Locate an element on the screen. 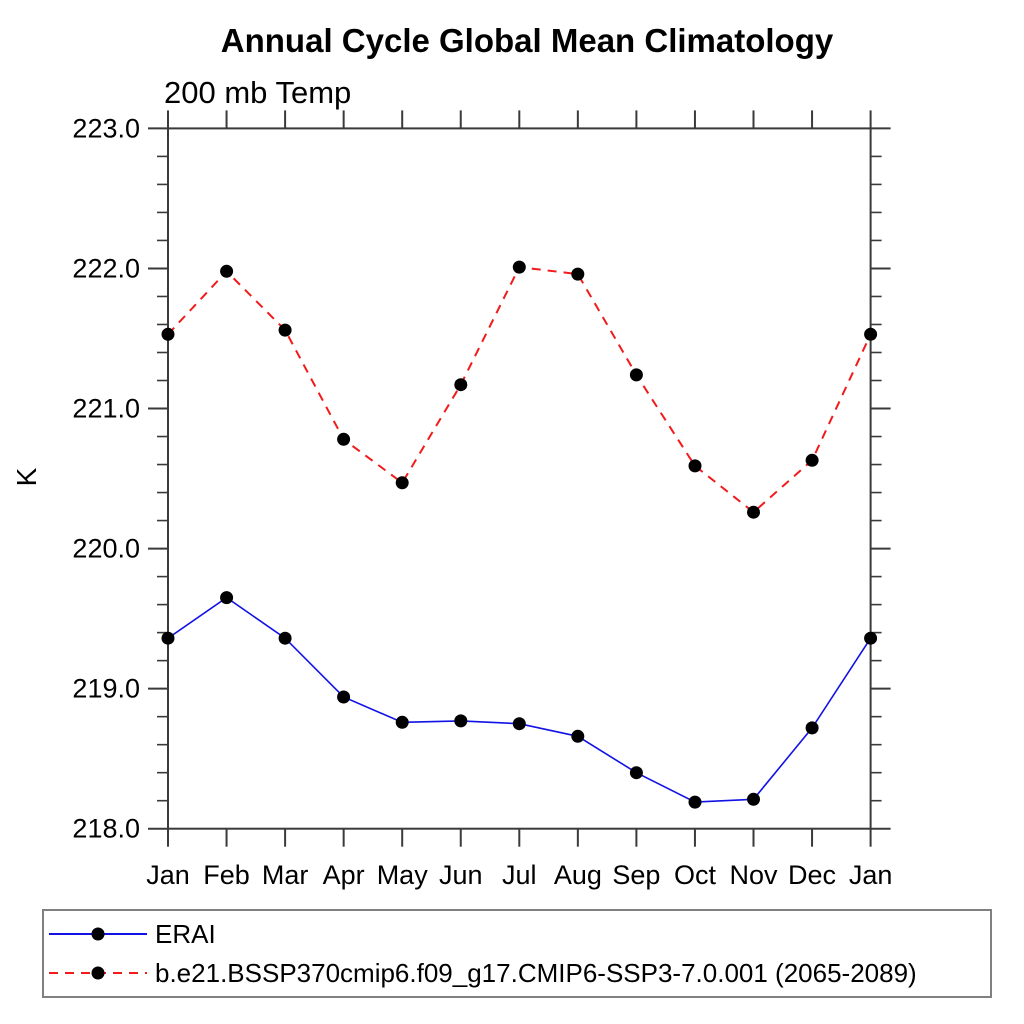  y-axis-label: K is located at coordinates (26, 476).